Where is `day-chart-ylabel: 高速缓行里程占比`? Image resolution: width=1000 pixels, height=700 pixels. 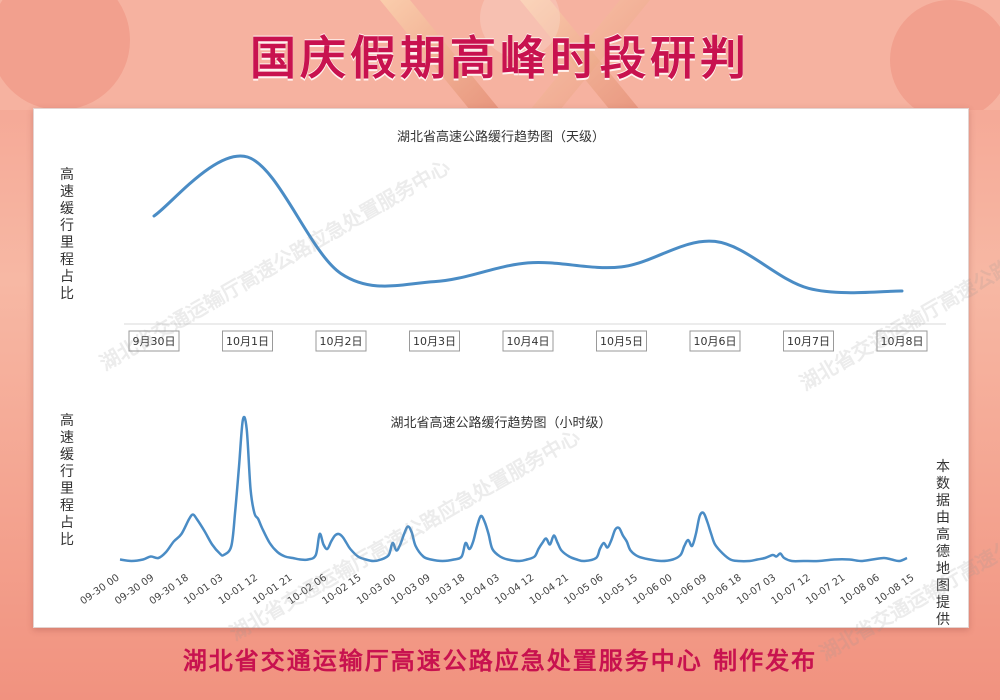 day-chart-ylabel: 高速缓行里程占比 is located at coordinates (67, 234).